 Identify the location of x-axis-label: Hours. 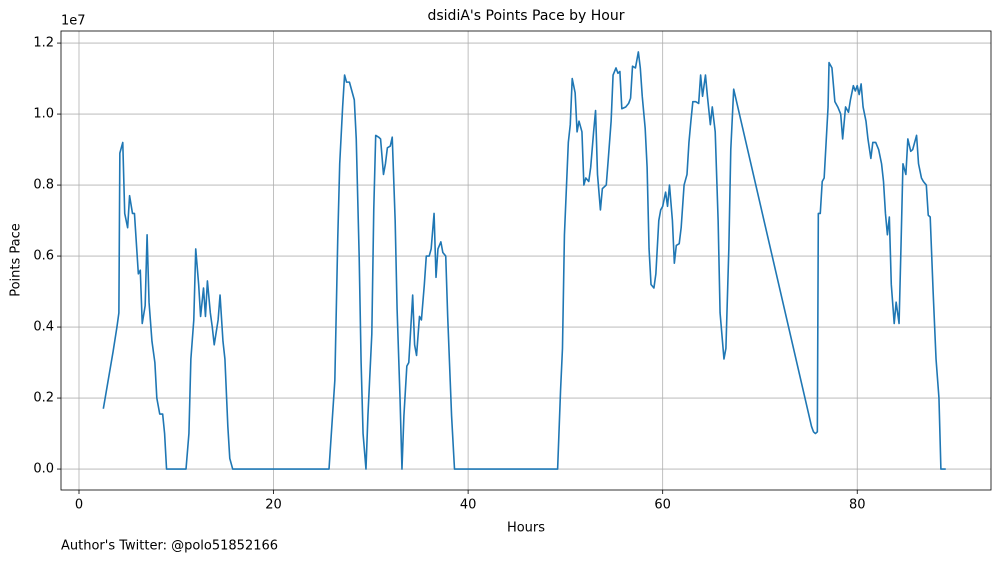
(526, 528).